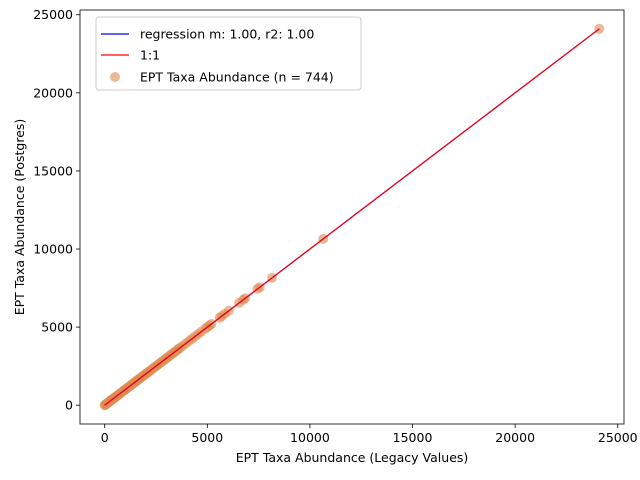 The width and height of the screenshot is (640, 480). I want to click on y-tick-label: 5000, so click(57, 327).